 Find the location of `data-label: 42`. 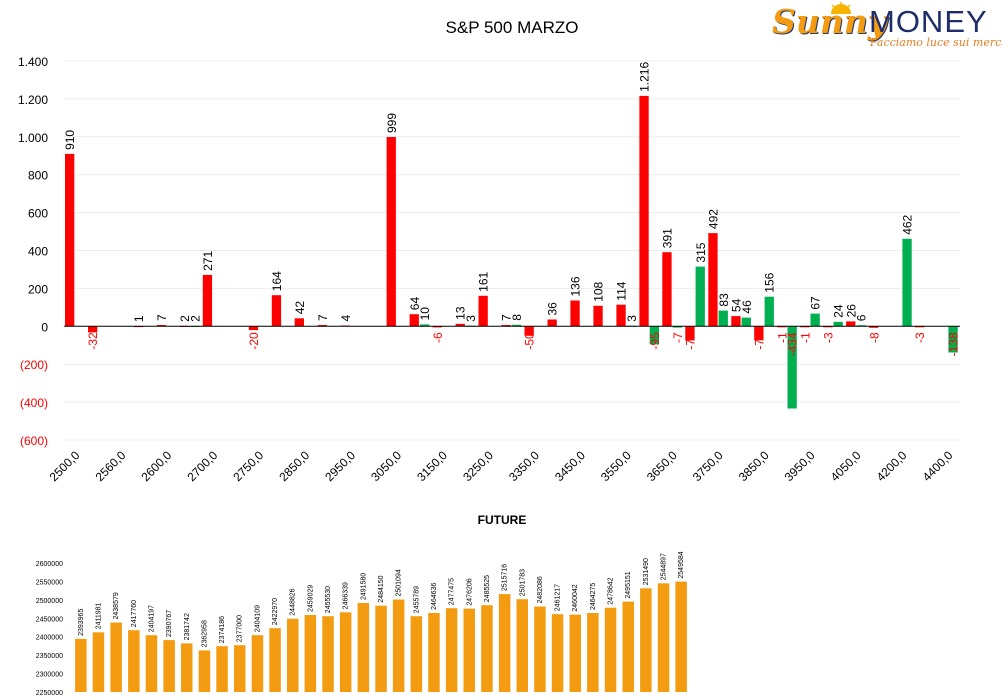

data-label: 42 is located at coordinates (300, 308).